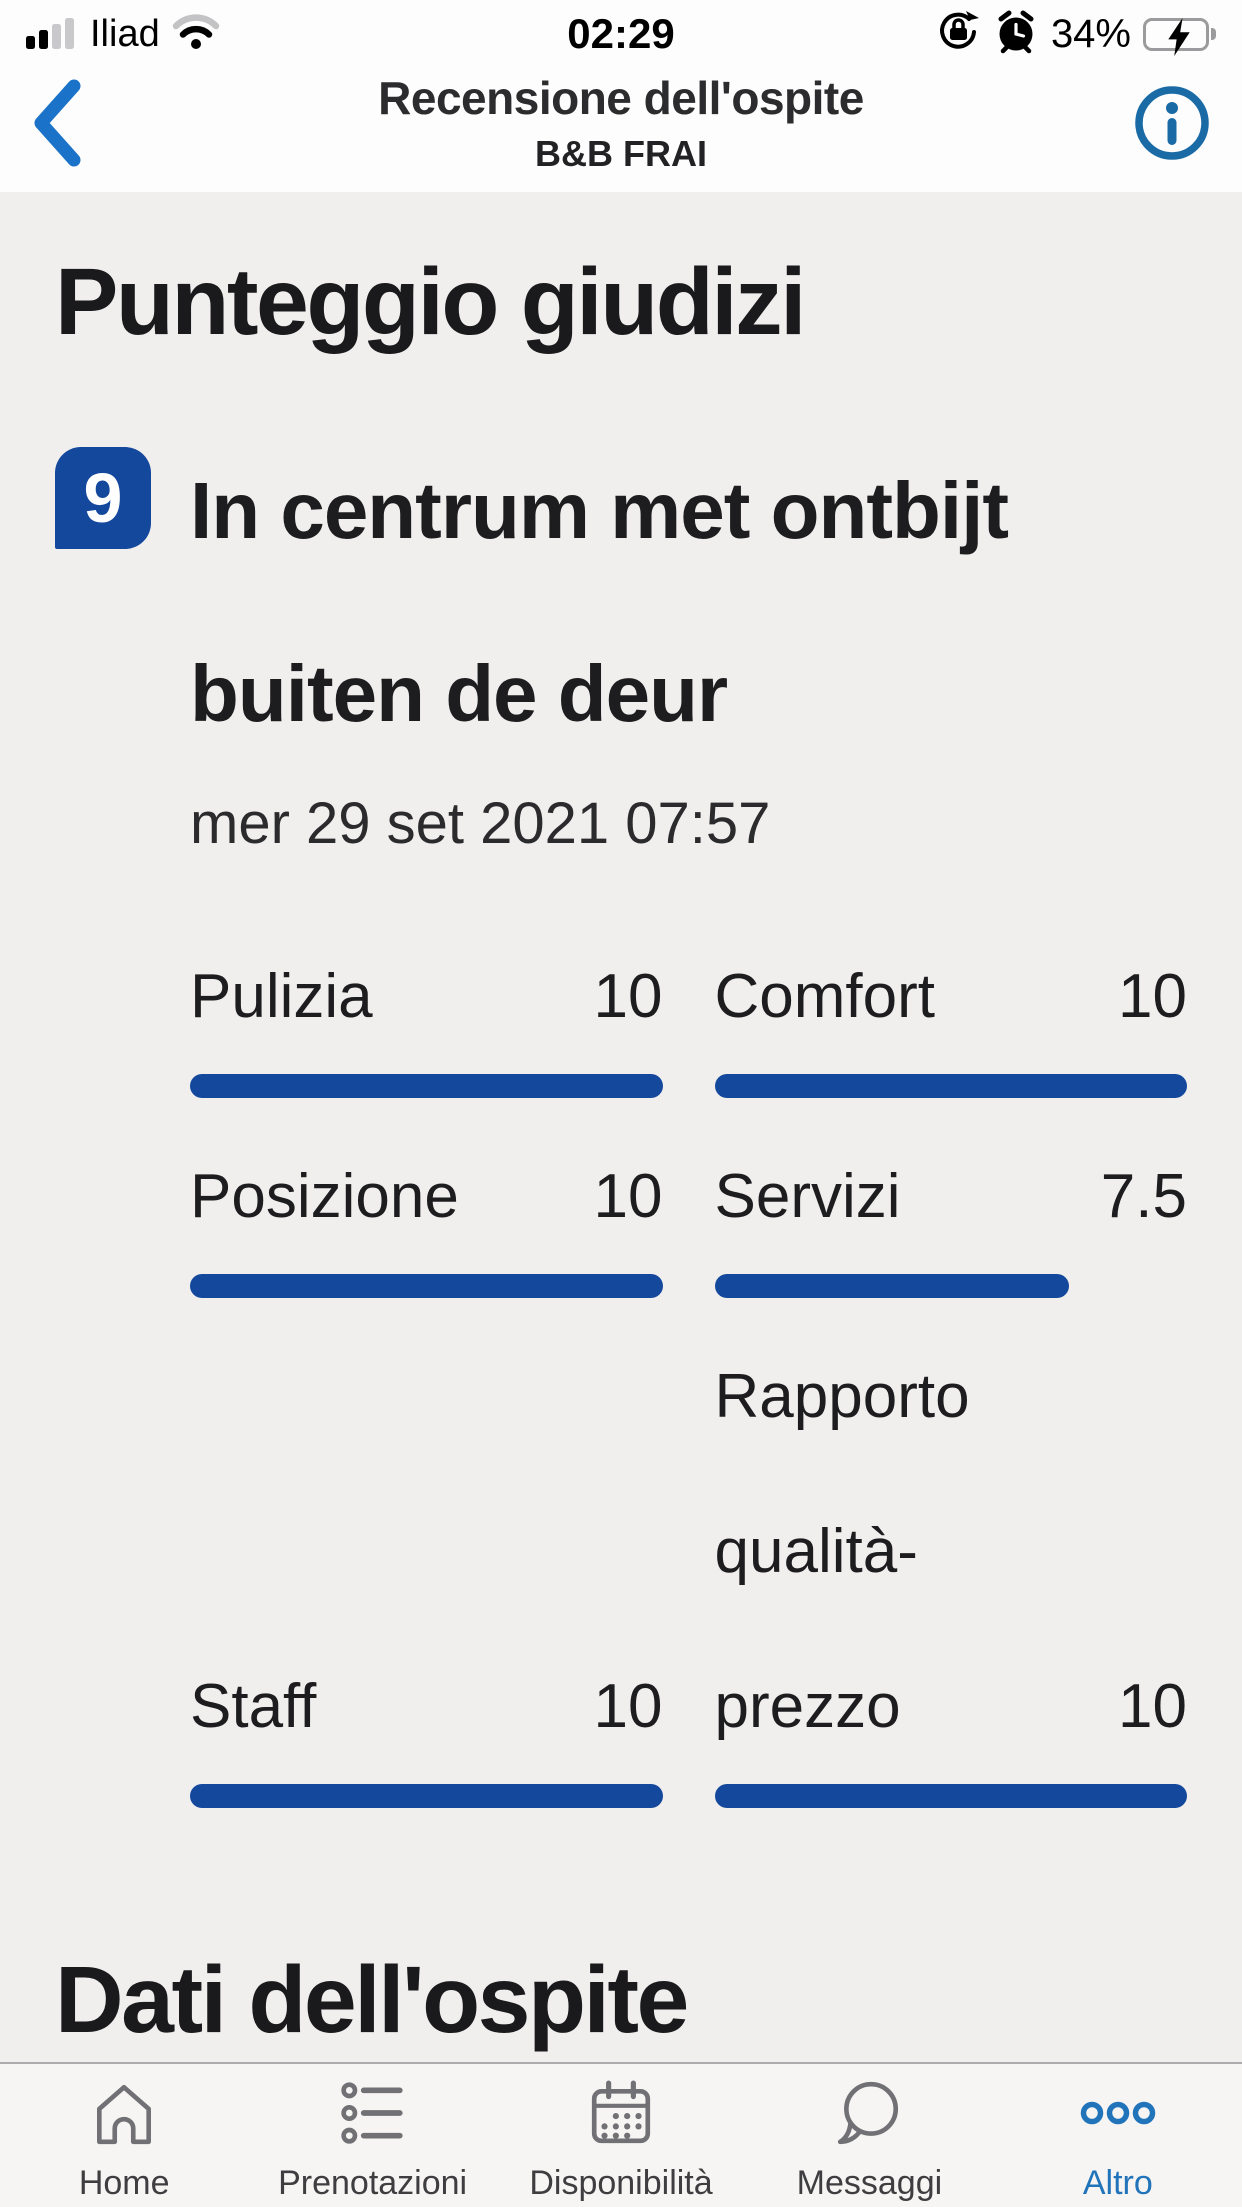  What do you see at coordinates (324, 1197) in the screenshot?
I see `rating-label: Posizione` at bounding box center [324, 1197].